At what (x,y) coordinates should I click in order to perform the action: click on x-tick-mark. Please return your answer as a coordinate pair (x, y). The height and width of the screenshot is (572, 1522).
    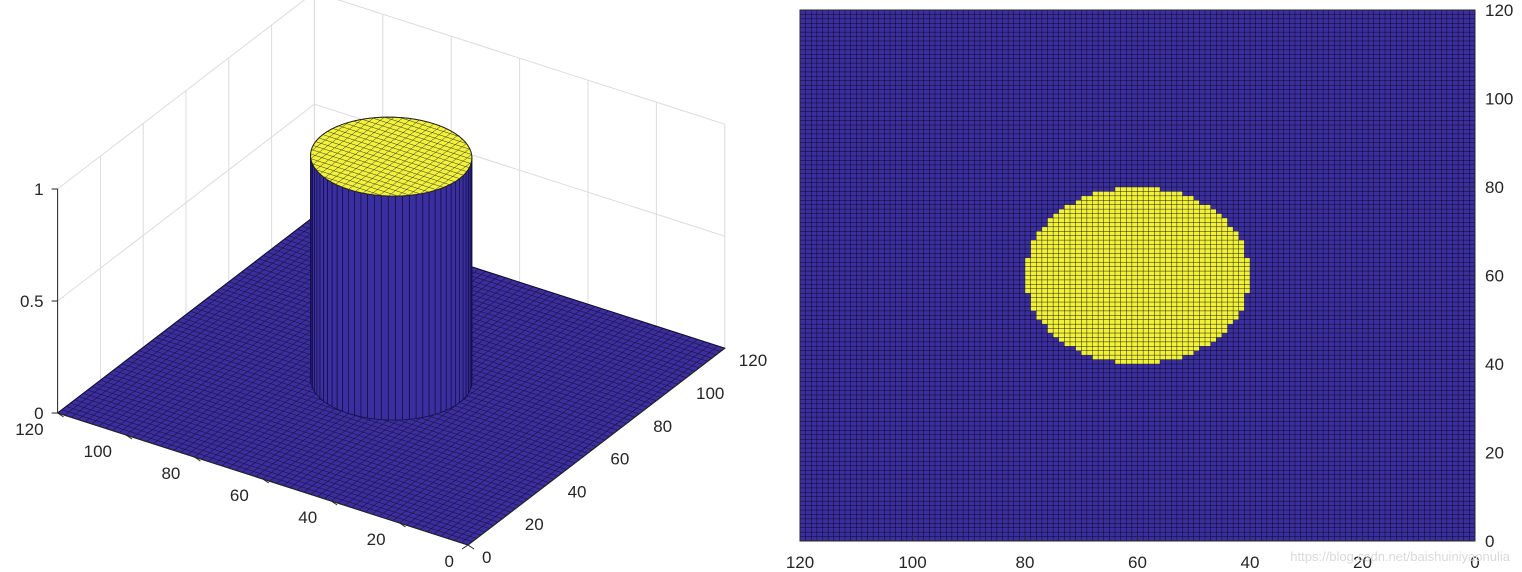
    Looking at the image, I should click on (129, 437).